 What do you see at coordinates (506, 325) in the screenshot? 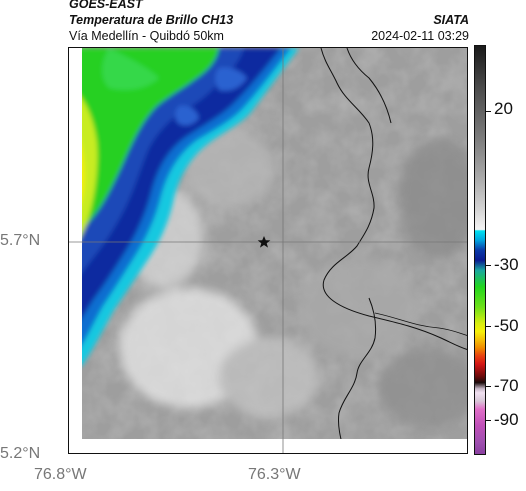
I see `colorbar-label: -50` at bounding box center [506, 325].